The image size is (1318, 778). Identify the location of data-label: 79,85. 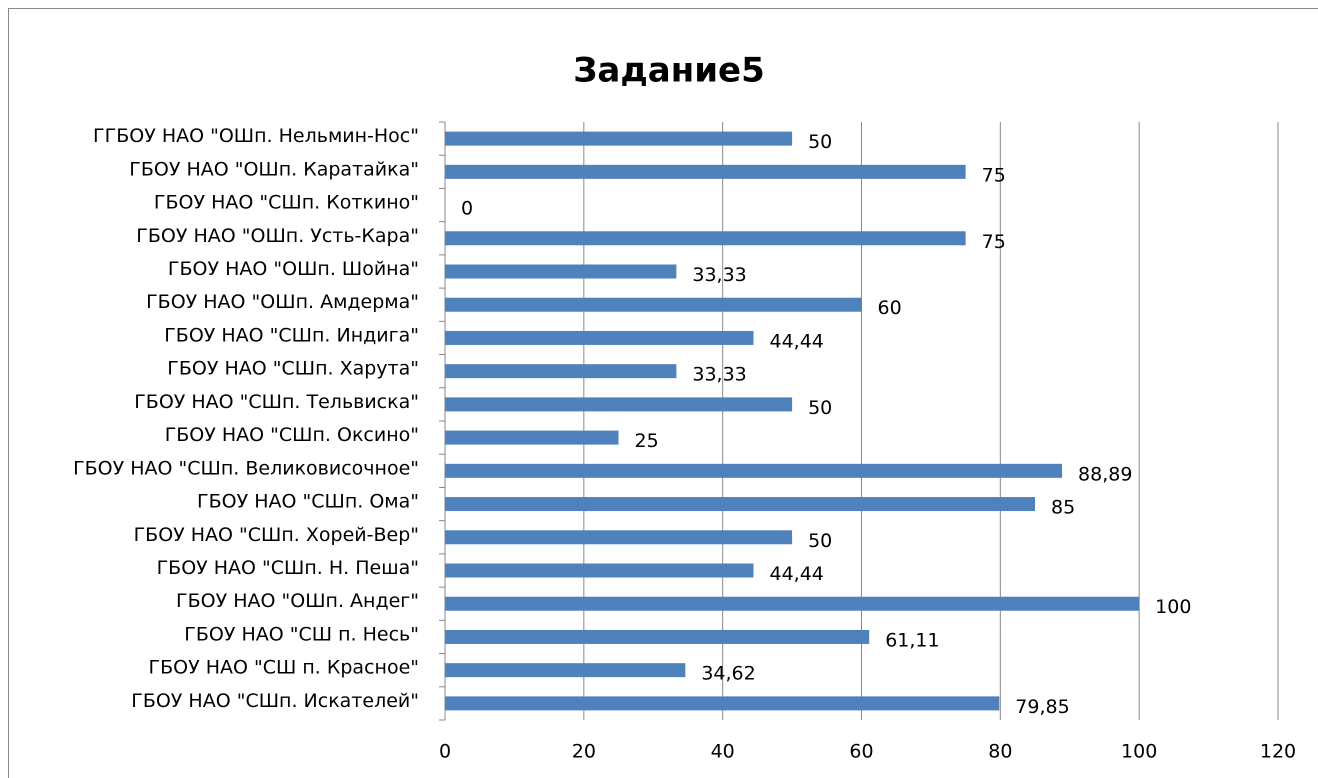
(1042, 707).